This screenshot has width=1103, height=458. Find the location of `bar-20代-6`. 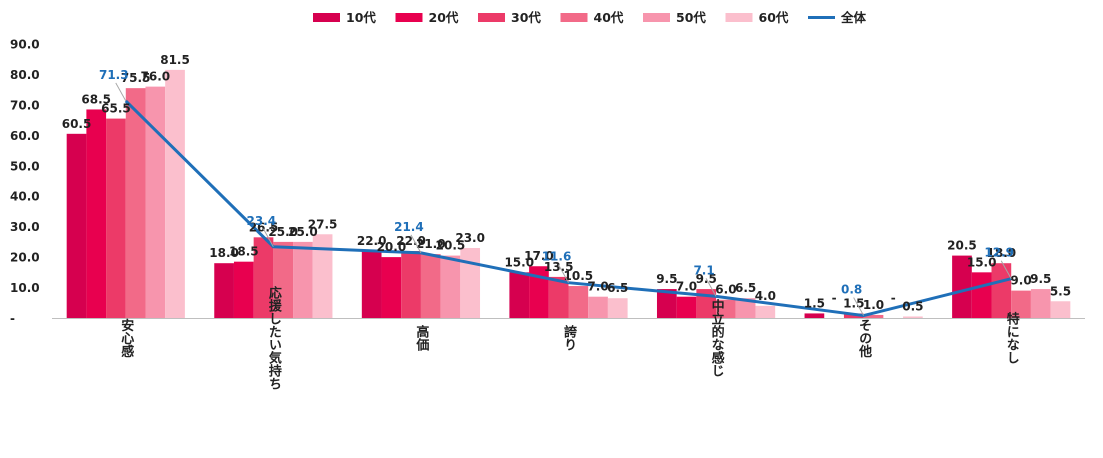

bar-20代-6 is located at coordinates (981, 295).